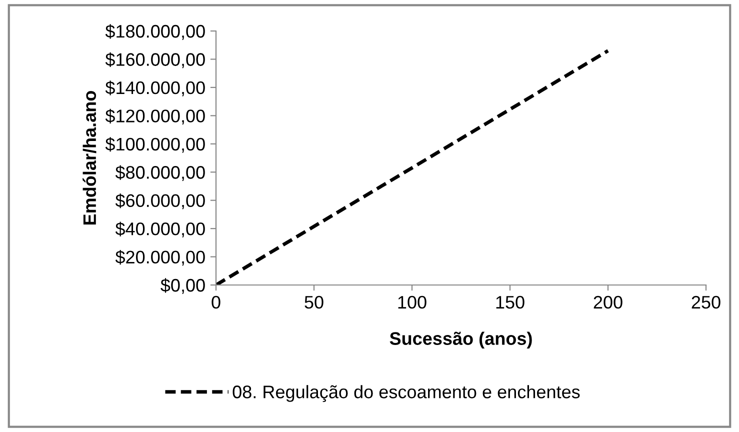 The height and width of the screenshot is (432, 739). Describe the element at coordinates (160, 230) in the screenshot. I see `y-tick-label: $40.000,00` at that location.